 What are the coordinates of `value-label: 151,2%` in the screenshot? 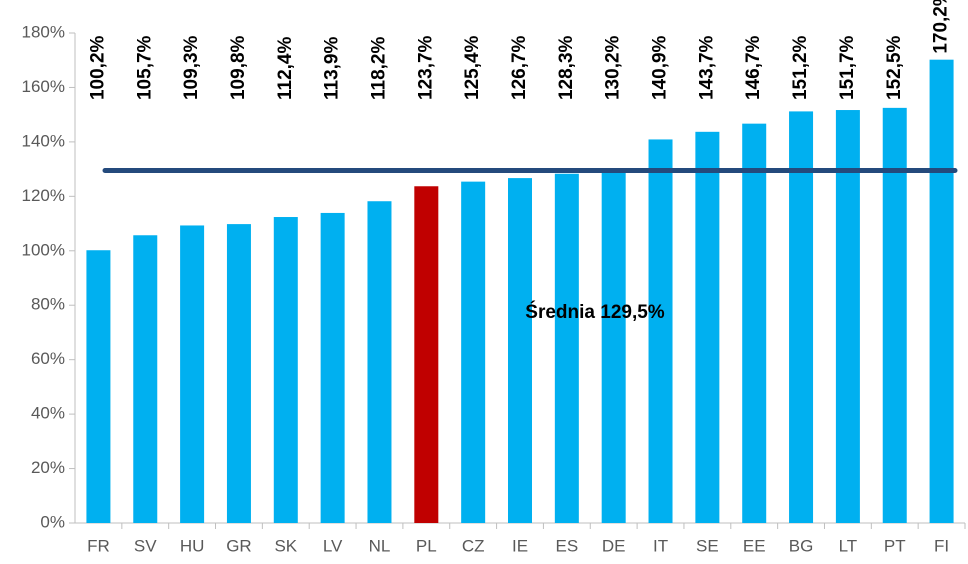 It's located at (800, 67).